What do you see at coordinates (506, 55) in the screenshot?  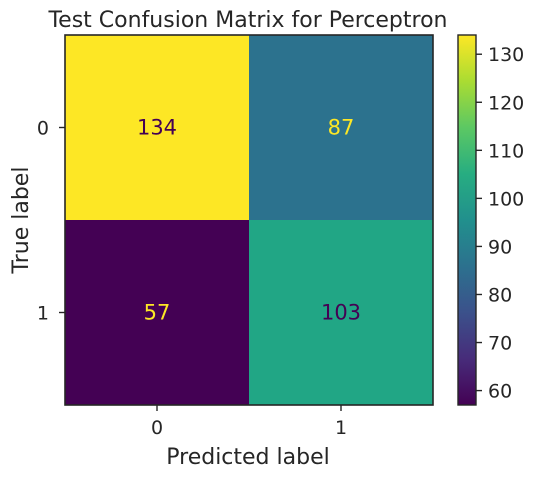 I see `colorbar-tick-label: 130` at bounding box center [506, 55].